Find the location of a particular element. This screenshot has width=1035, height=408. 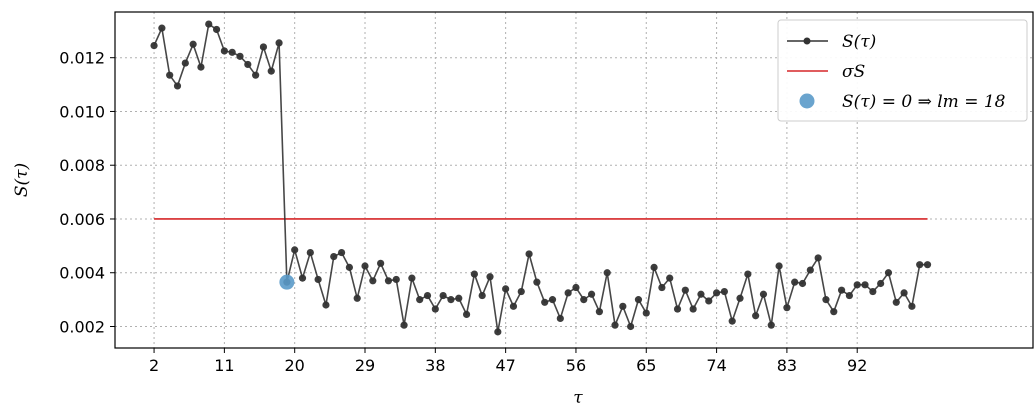

x-axis-ticks: 2 11 20 29 38 47 56 65 74 83 92 is located at coordinates (508, 361).